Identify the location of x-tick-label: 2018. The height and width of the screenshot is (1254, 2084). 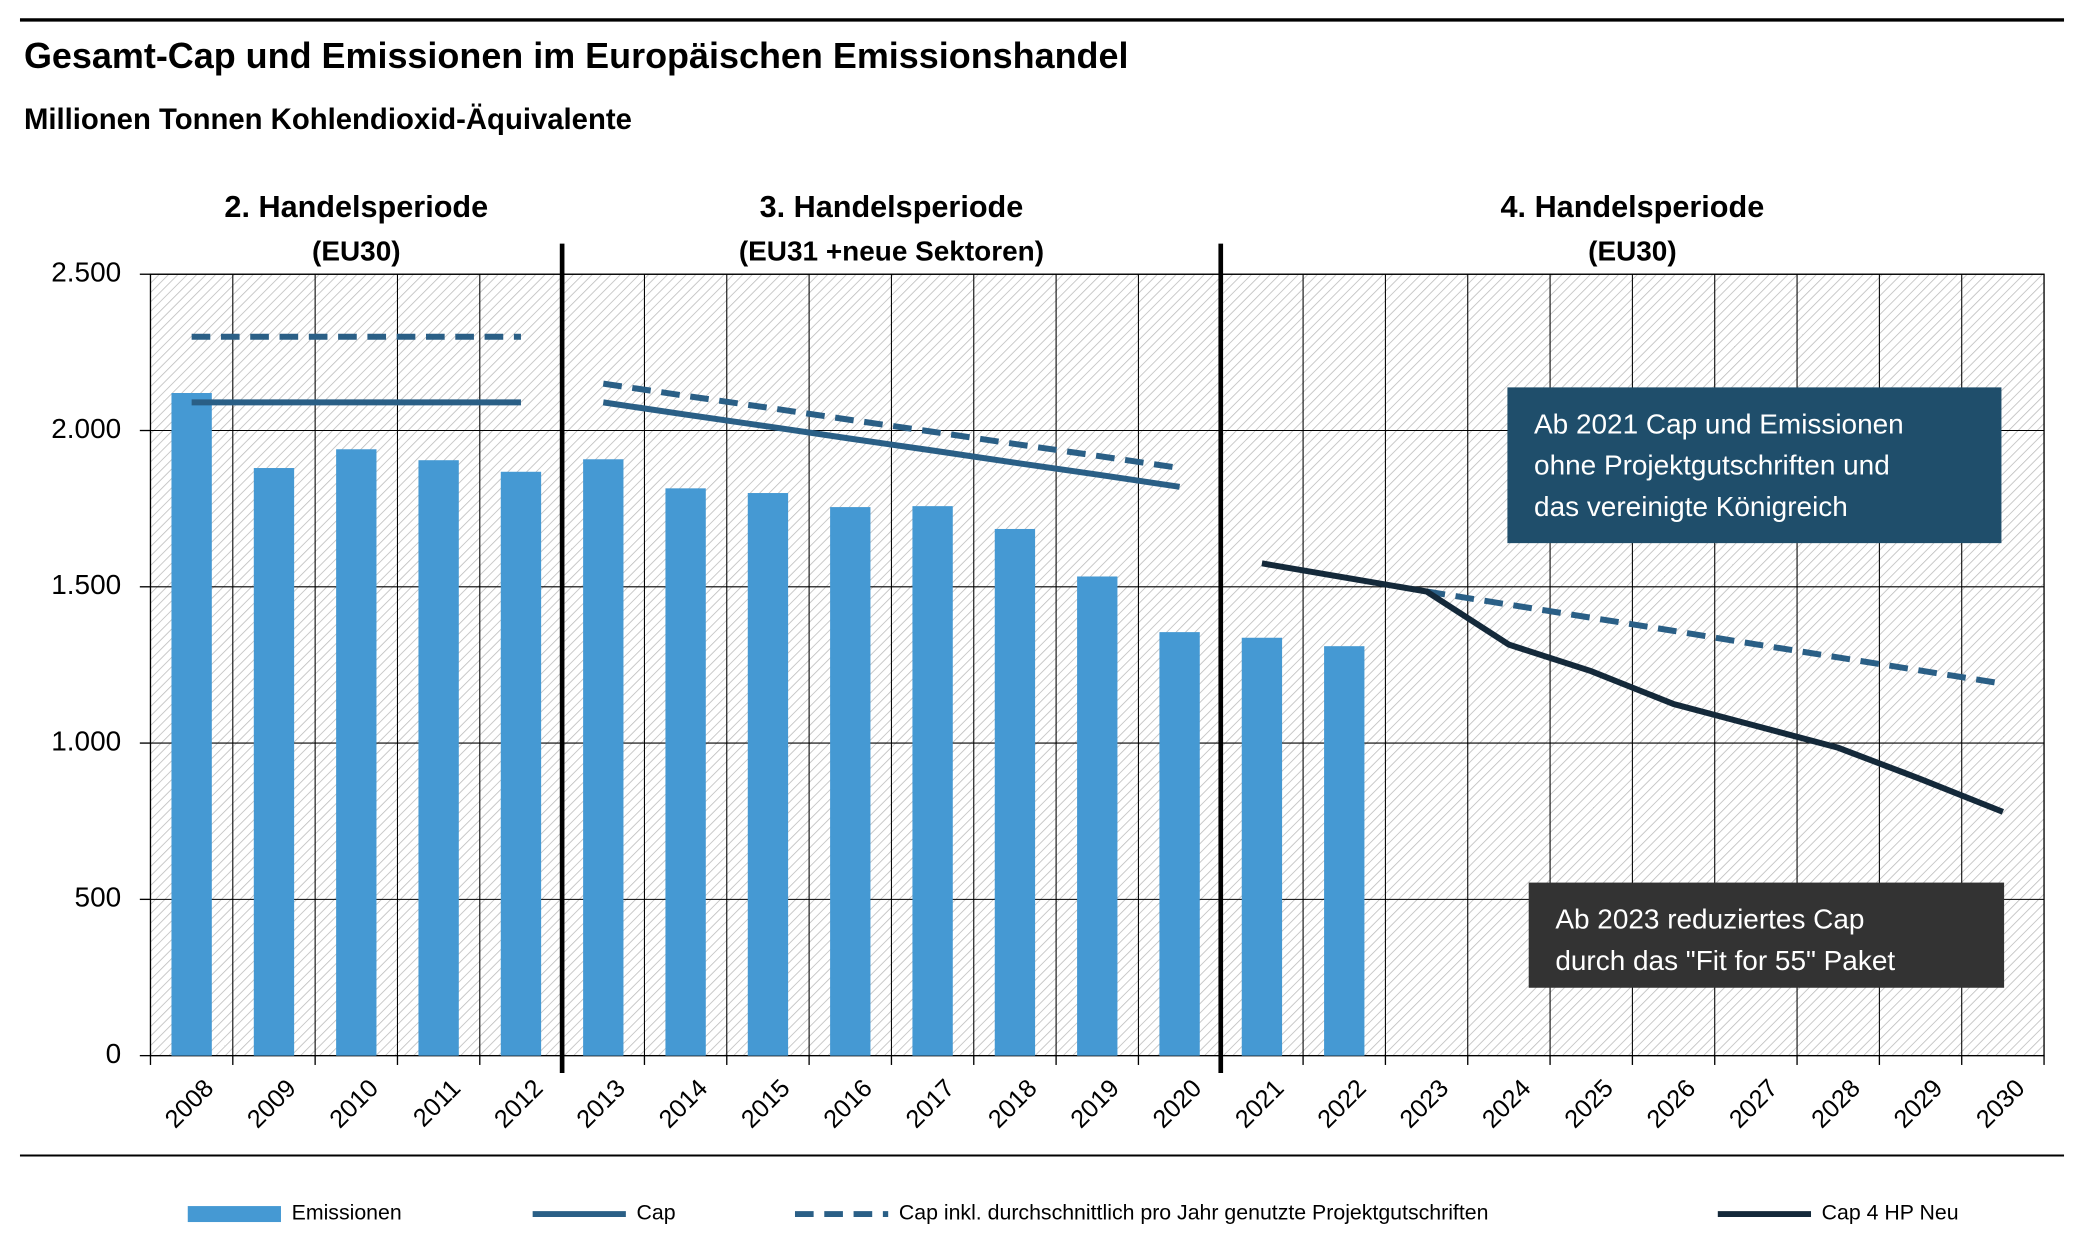
(1013, 1104).